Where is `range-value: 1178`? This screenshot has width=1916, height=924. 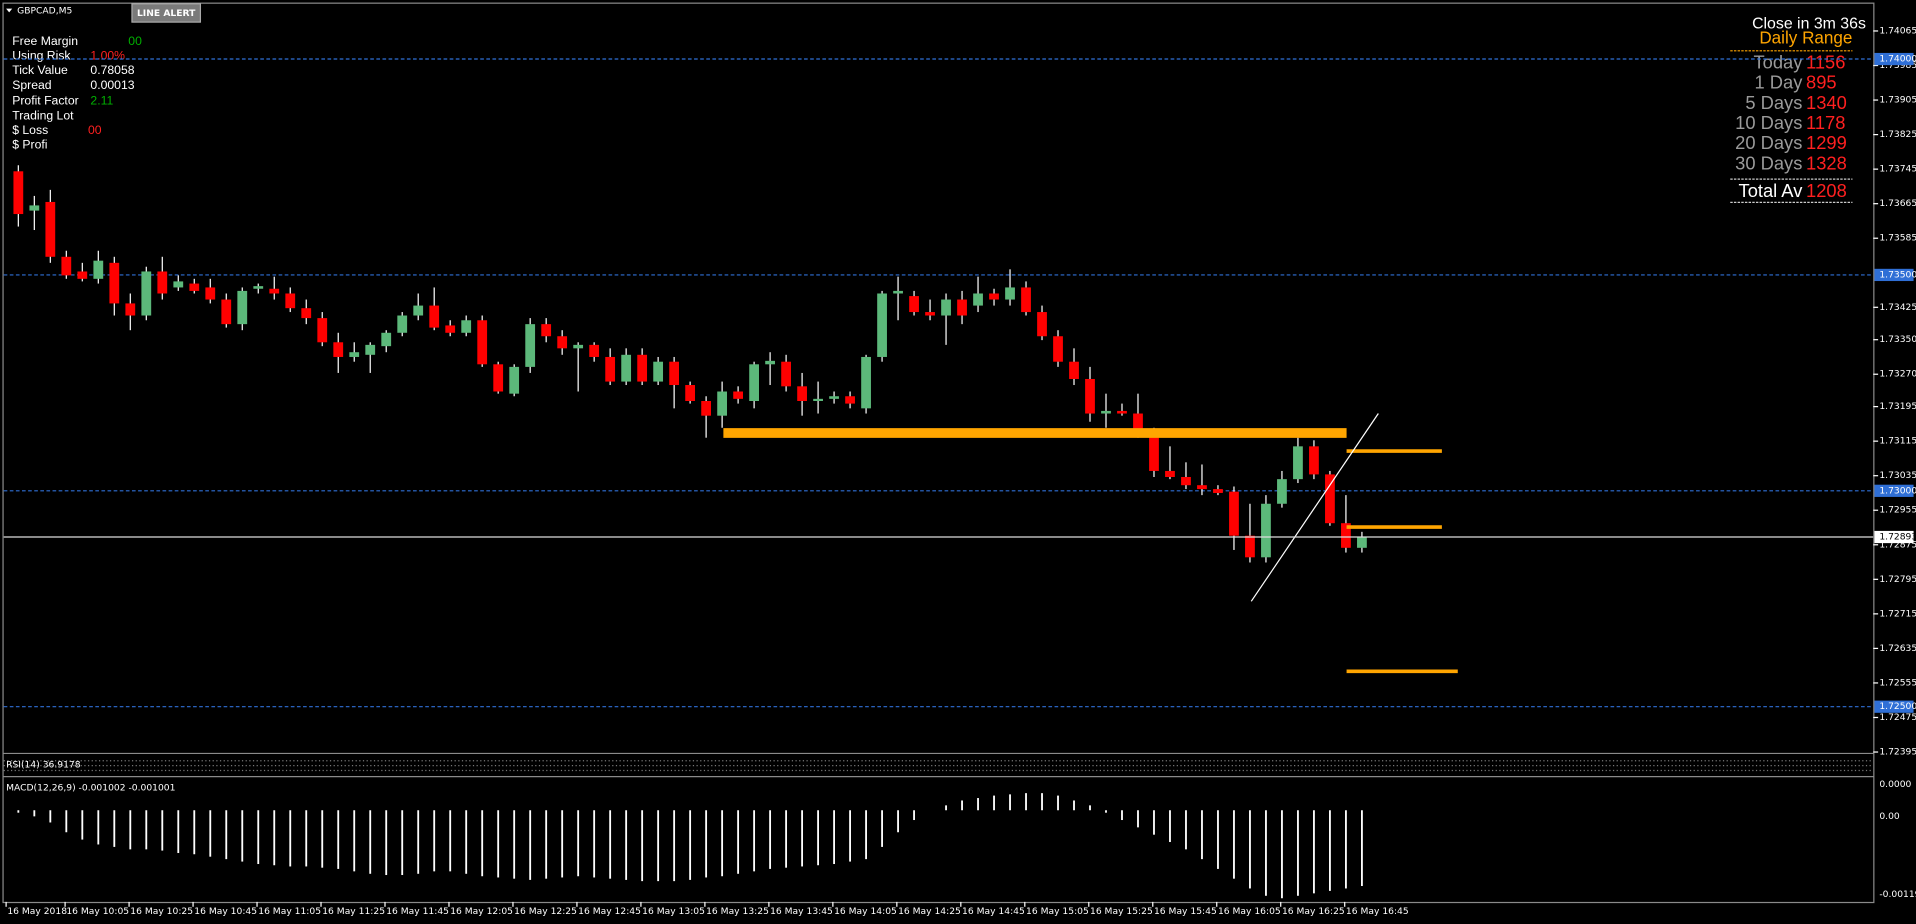 range-value: 1178 is located at coordinates (1825, 122).